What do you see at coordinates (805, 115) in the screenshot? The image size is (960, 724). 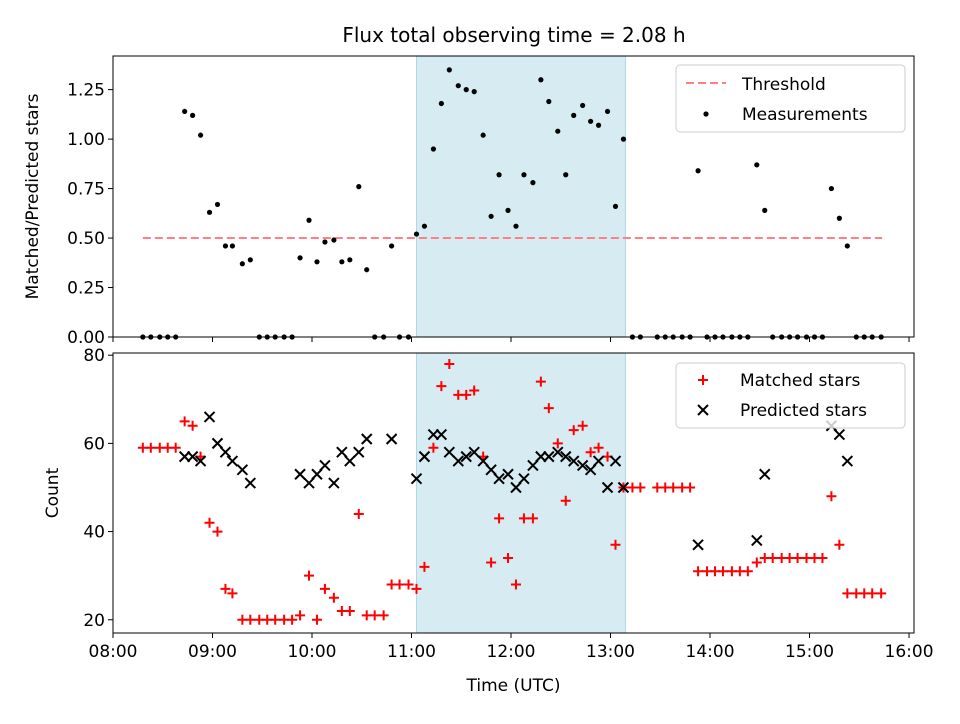 I see `legend-measurements-label: Measurements` at bounding box center [805, 115].